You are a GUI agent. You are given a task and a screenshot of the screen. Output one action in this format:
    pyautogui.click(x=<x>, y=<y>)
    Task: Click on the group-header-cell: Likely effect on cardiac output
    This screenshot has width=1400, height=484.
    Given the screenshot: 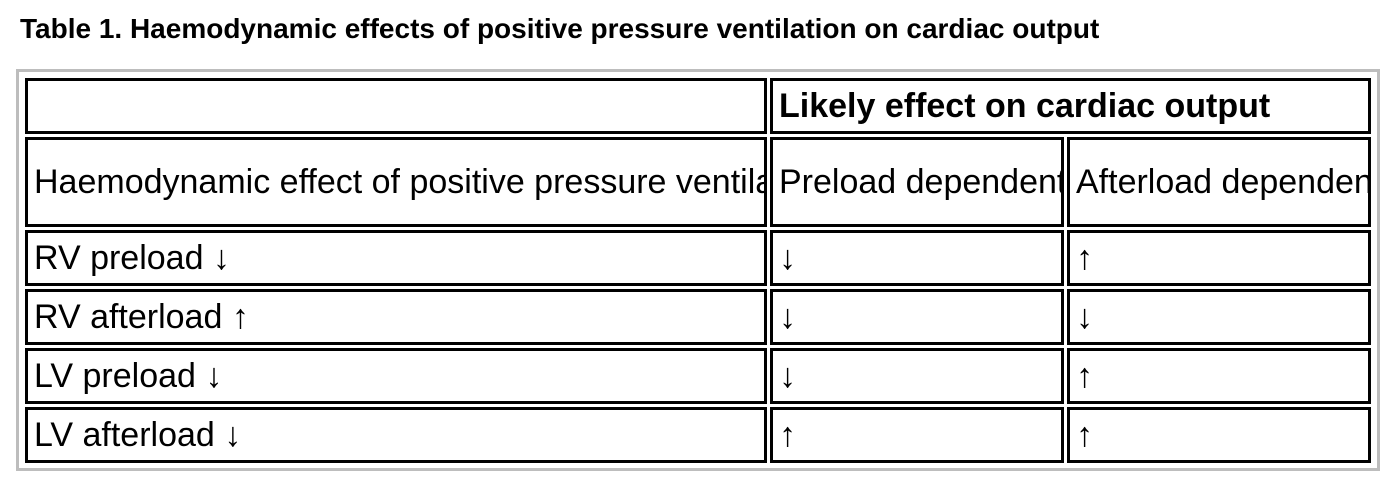 What is the action you would take?
    pyautogui.click(x=1070, y=106)
    